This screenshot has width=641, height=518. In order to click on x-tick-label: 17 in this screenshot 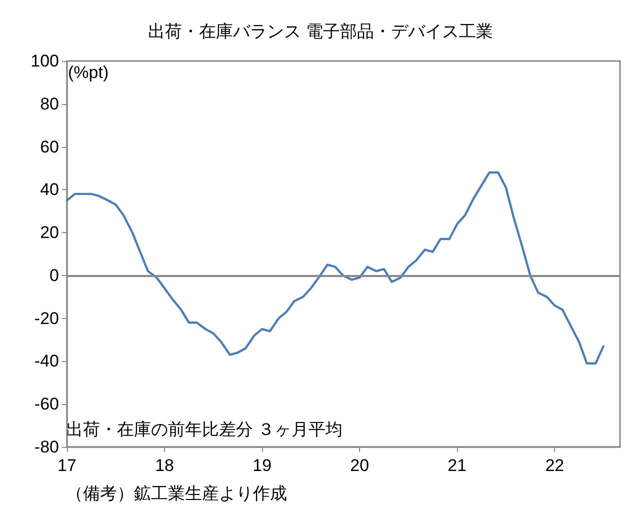, I will do `click(67, 465)`.